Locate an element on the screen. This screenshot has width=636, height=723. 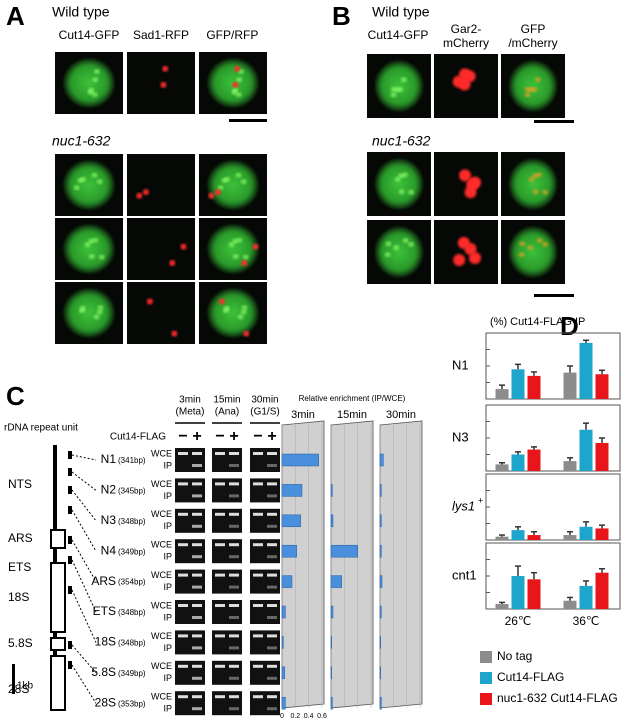
panel-label: C is located at coordinates (15, 396).